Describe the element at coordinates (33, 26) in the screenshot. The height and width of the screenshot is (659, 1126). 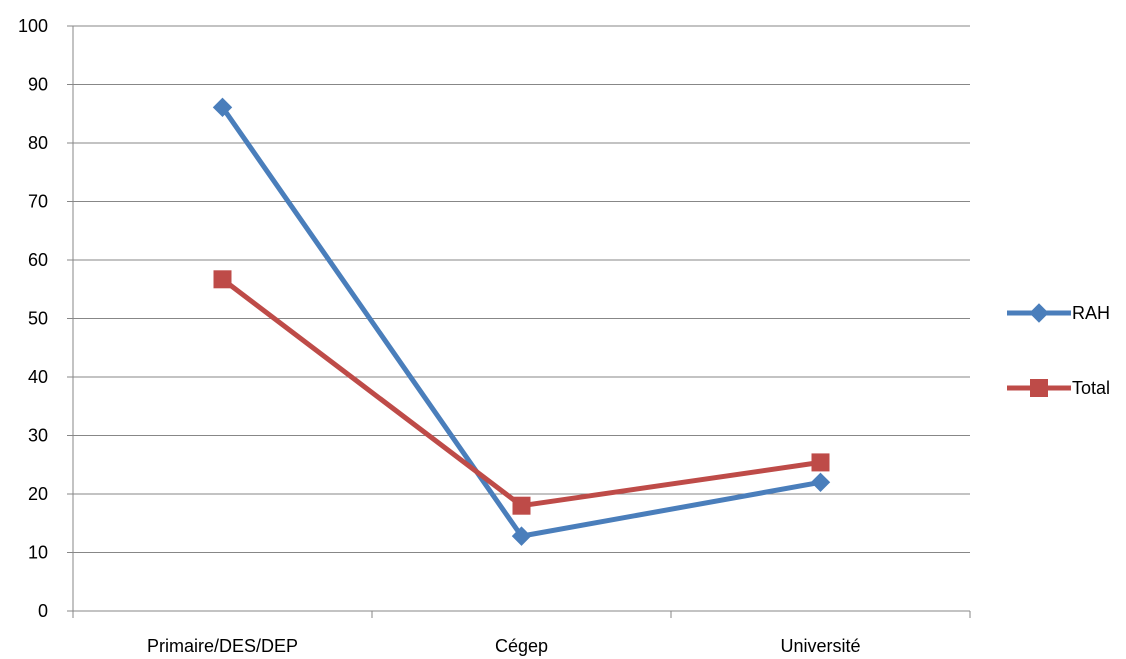
I see `y-tick-label: 100` at that location.